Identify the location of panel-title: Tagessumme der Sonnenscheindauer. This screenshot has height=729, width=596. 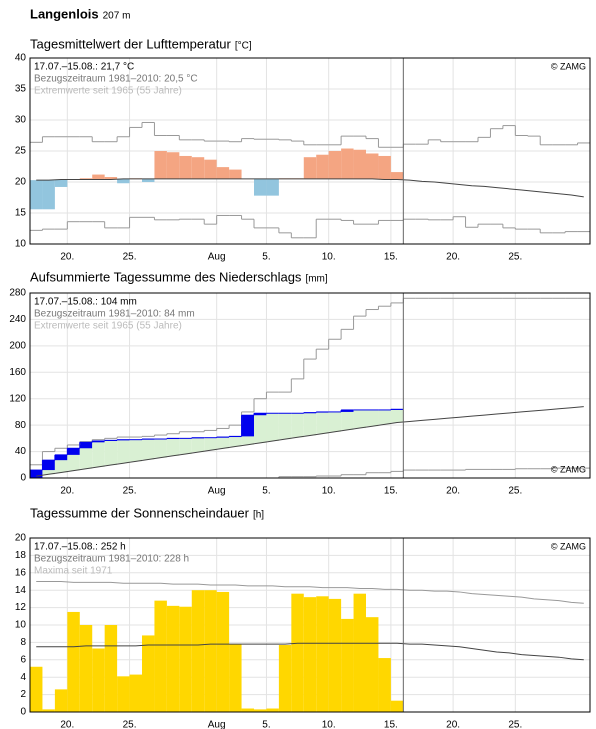
(140, 512).